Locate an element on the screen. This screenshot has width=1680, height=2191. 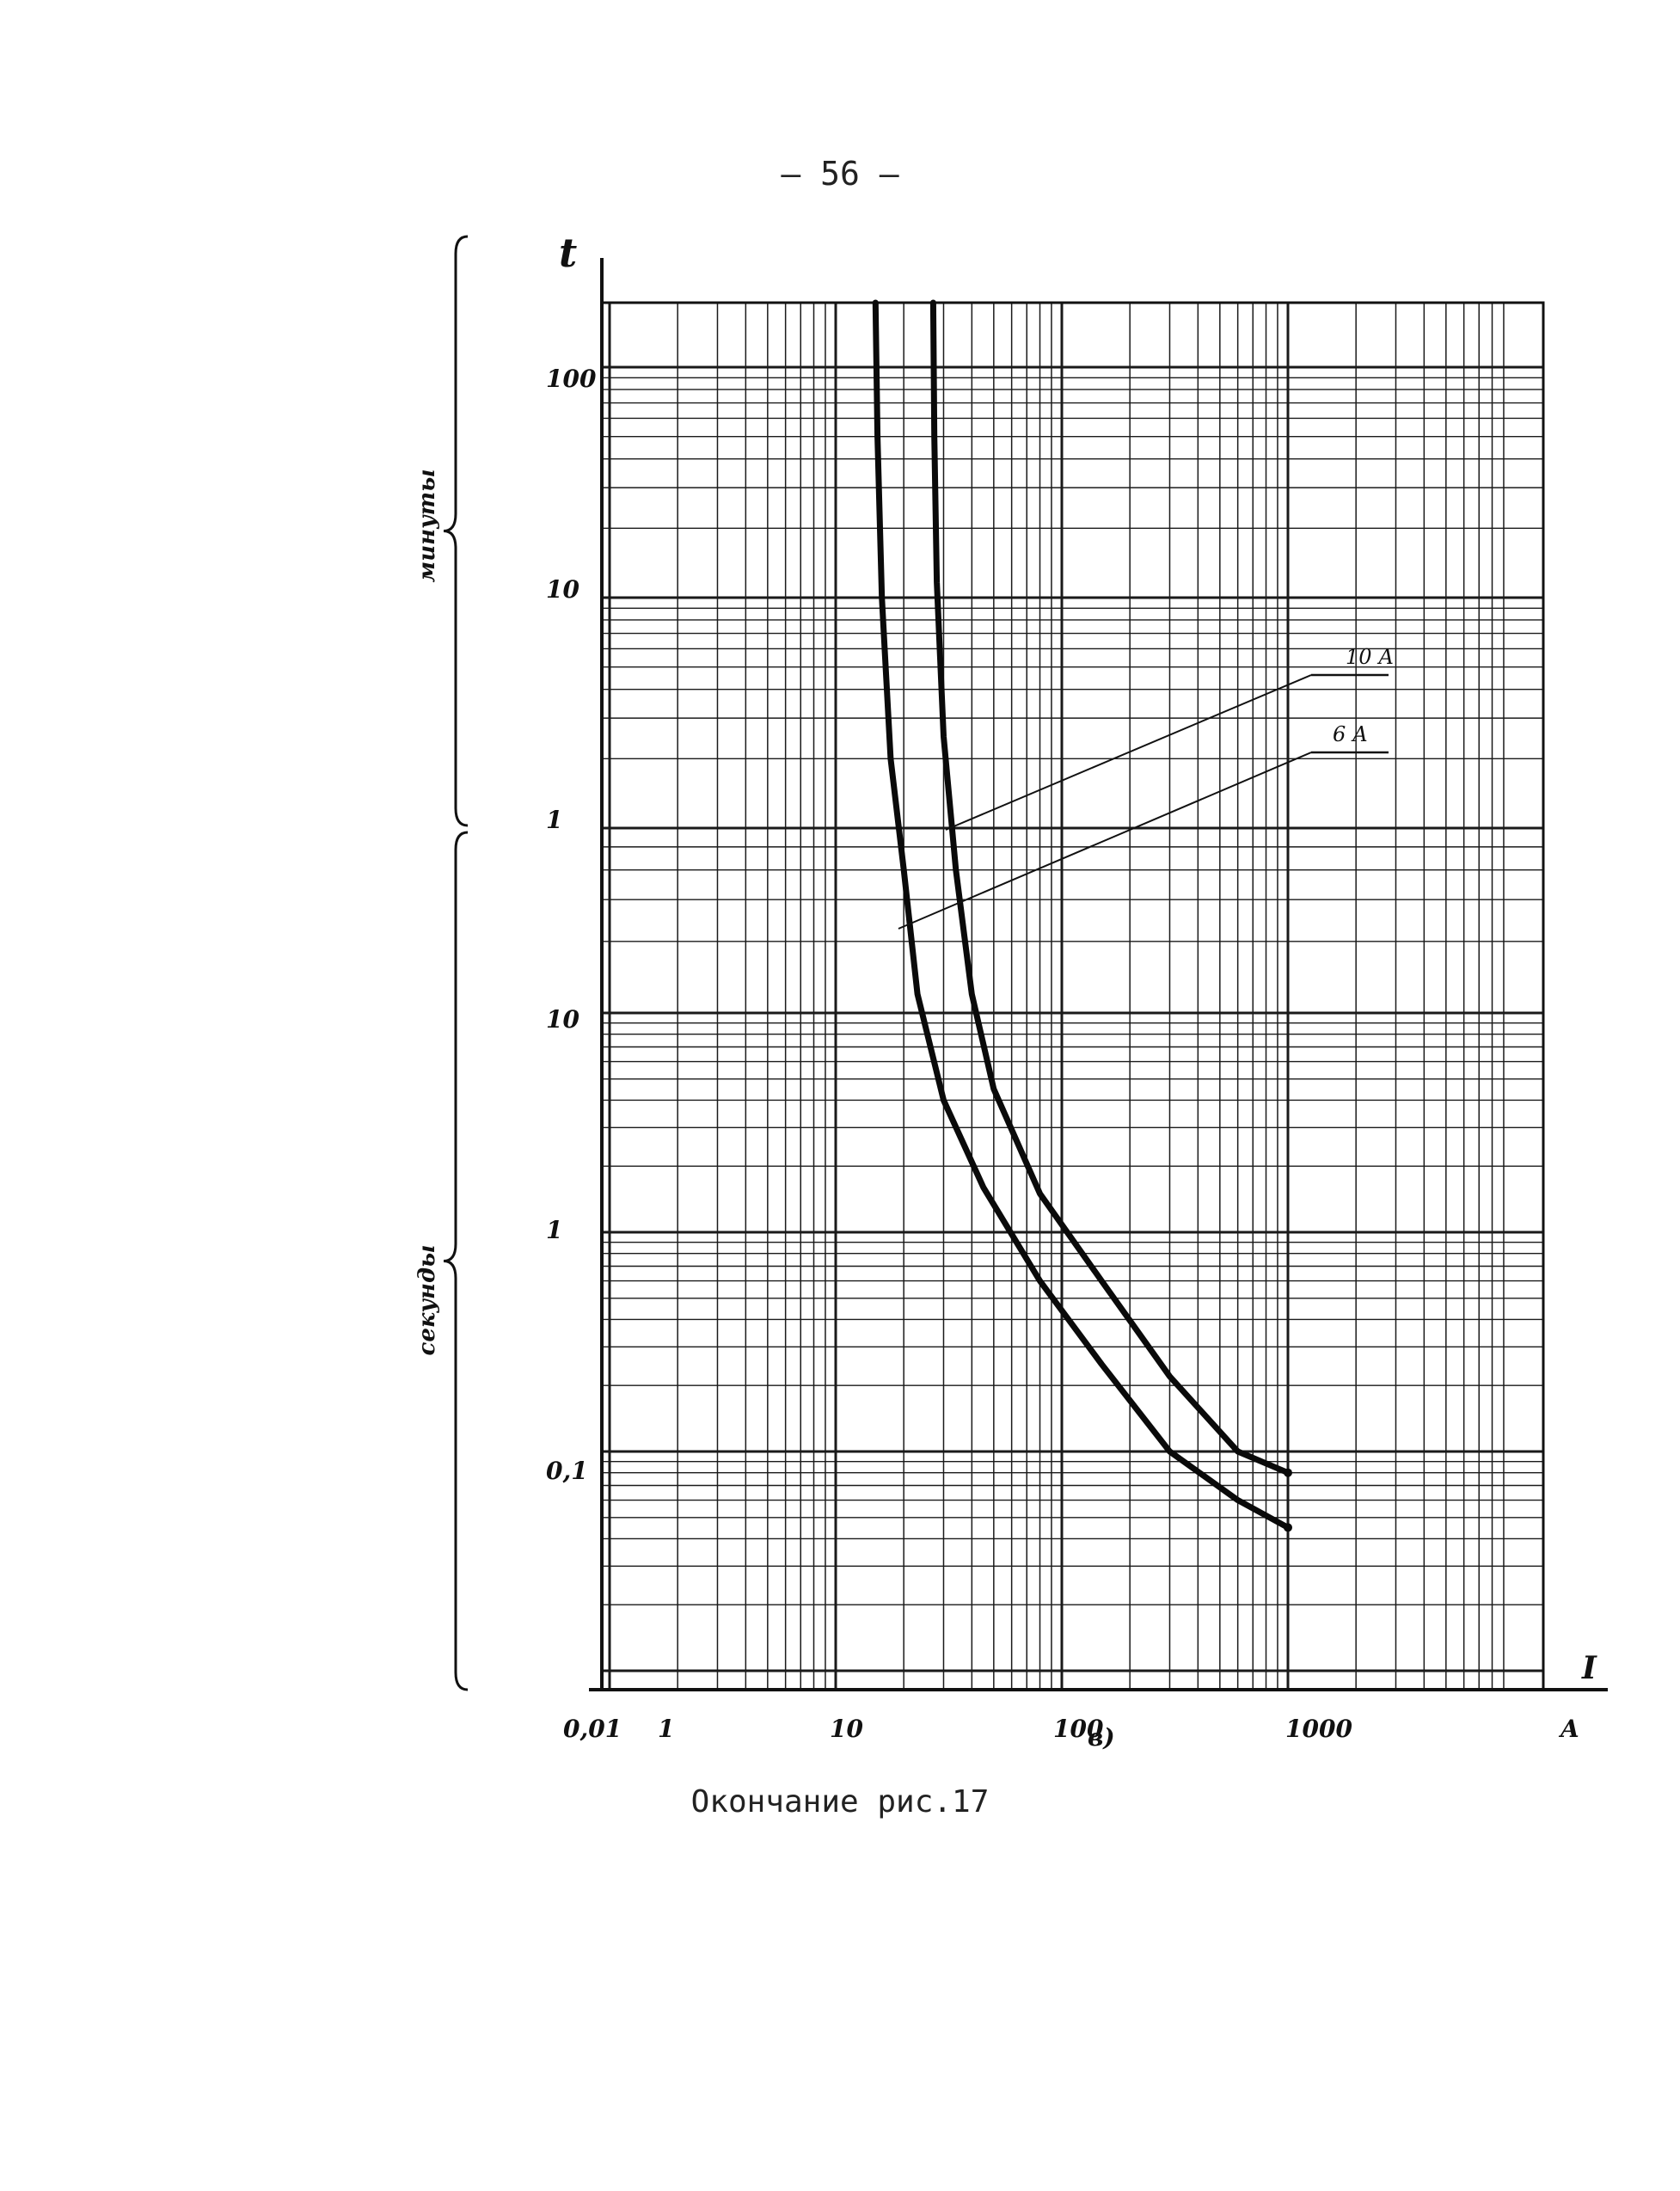
series-label: 6 А is located at coordinates (1351, 734).